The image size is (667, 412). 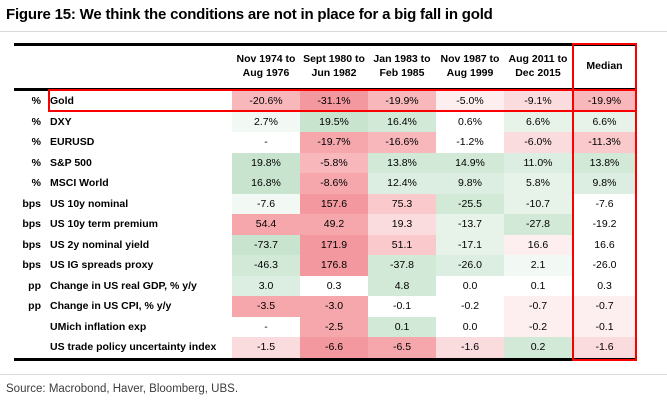 I want to click on column-header: Aug 2011 to Dec 2015, so click(x=538, y=67).